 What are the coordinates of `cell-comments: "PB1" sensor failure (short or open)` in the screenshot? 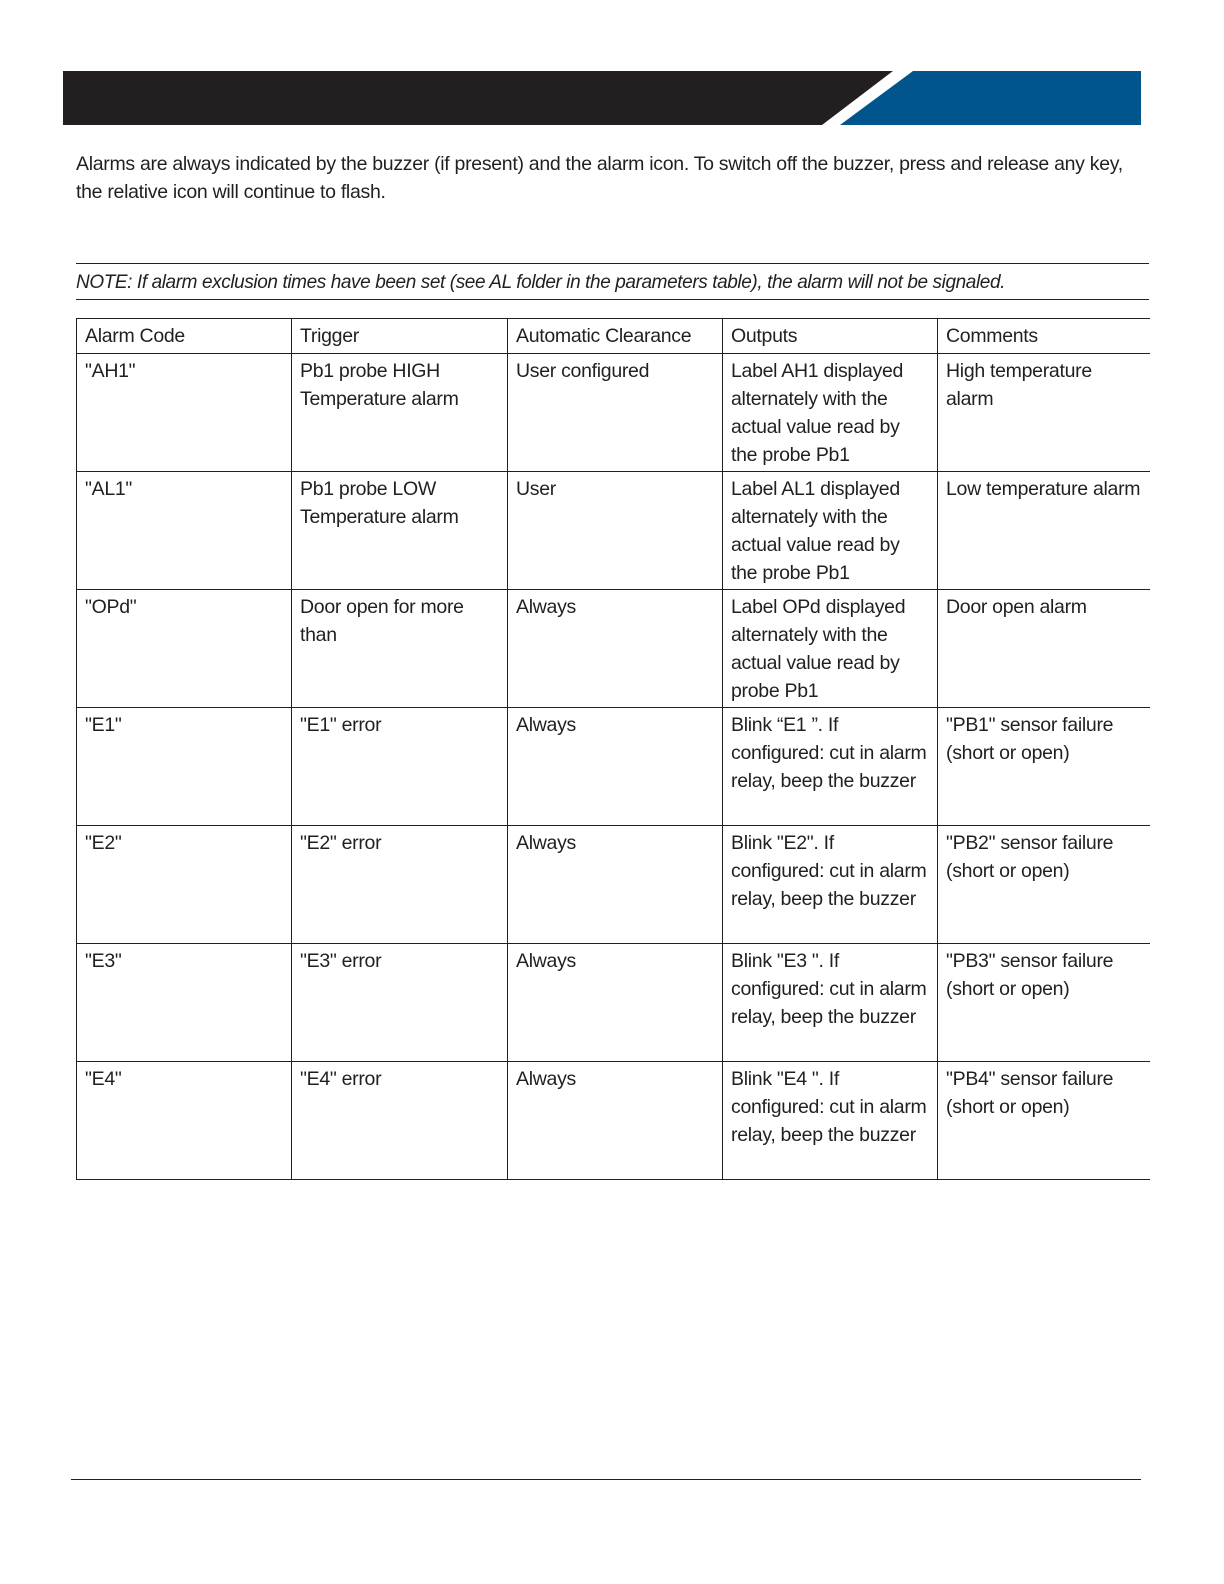 It's located at (1043, 766).